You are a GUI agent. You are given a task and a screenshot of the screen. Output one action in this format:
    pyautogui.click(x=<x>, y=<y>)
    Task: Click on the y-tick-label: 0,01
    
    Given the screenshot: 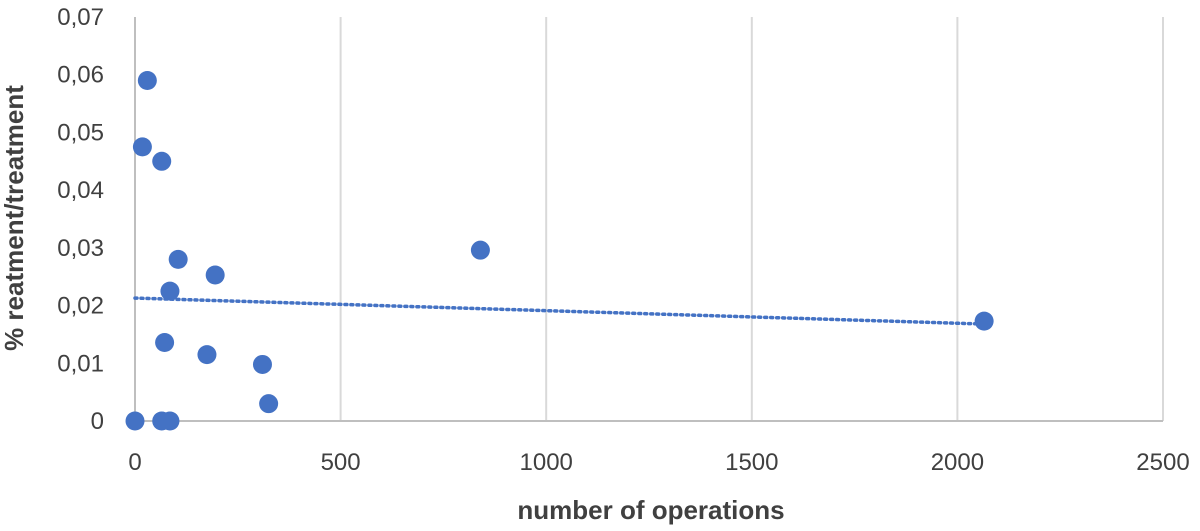 What is the action you would take?
    pyautogui.click(x=80, y=363)
    